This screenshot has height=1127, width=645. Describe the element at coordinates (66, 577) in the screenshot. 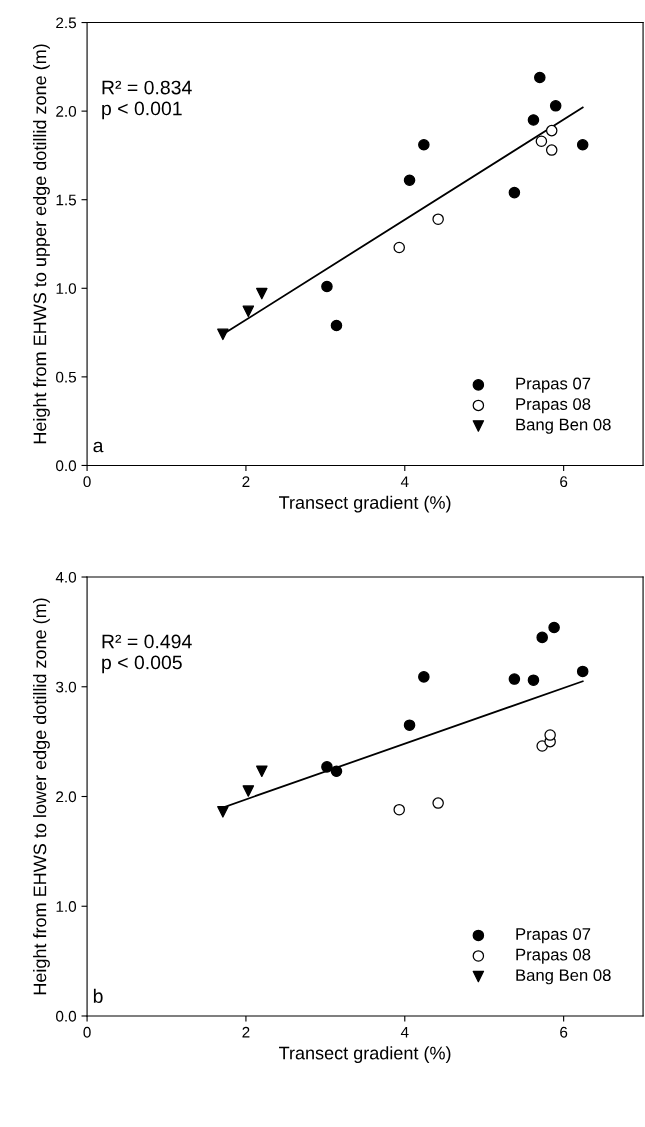

I see `y-tick-label: 4.0` at that location.